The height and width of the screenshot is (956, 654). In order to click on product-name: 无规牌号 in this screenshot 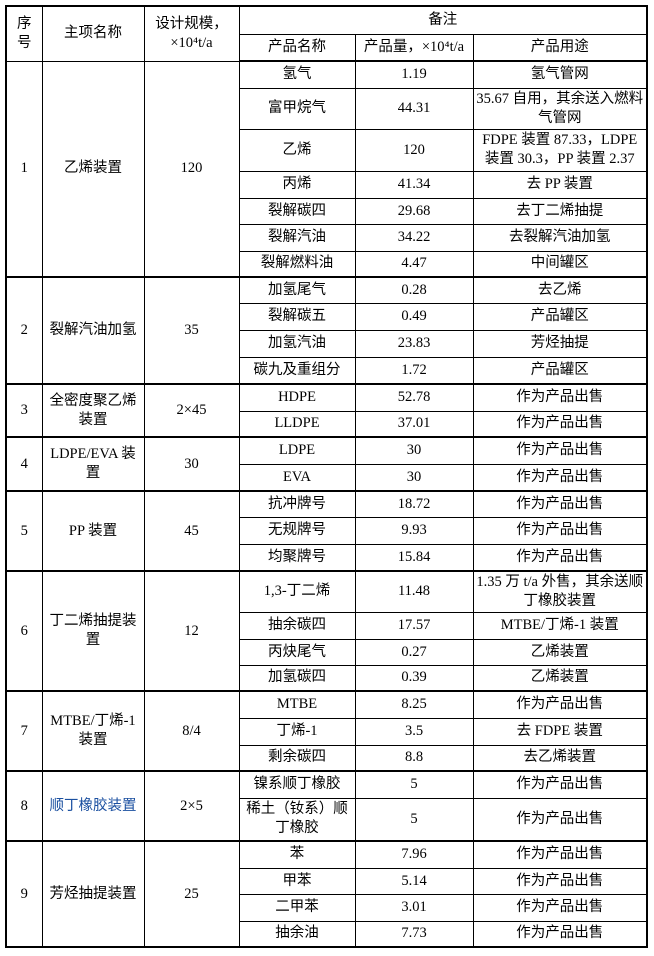, I will do `click(297, 530)`.